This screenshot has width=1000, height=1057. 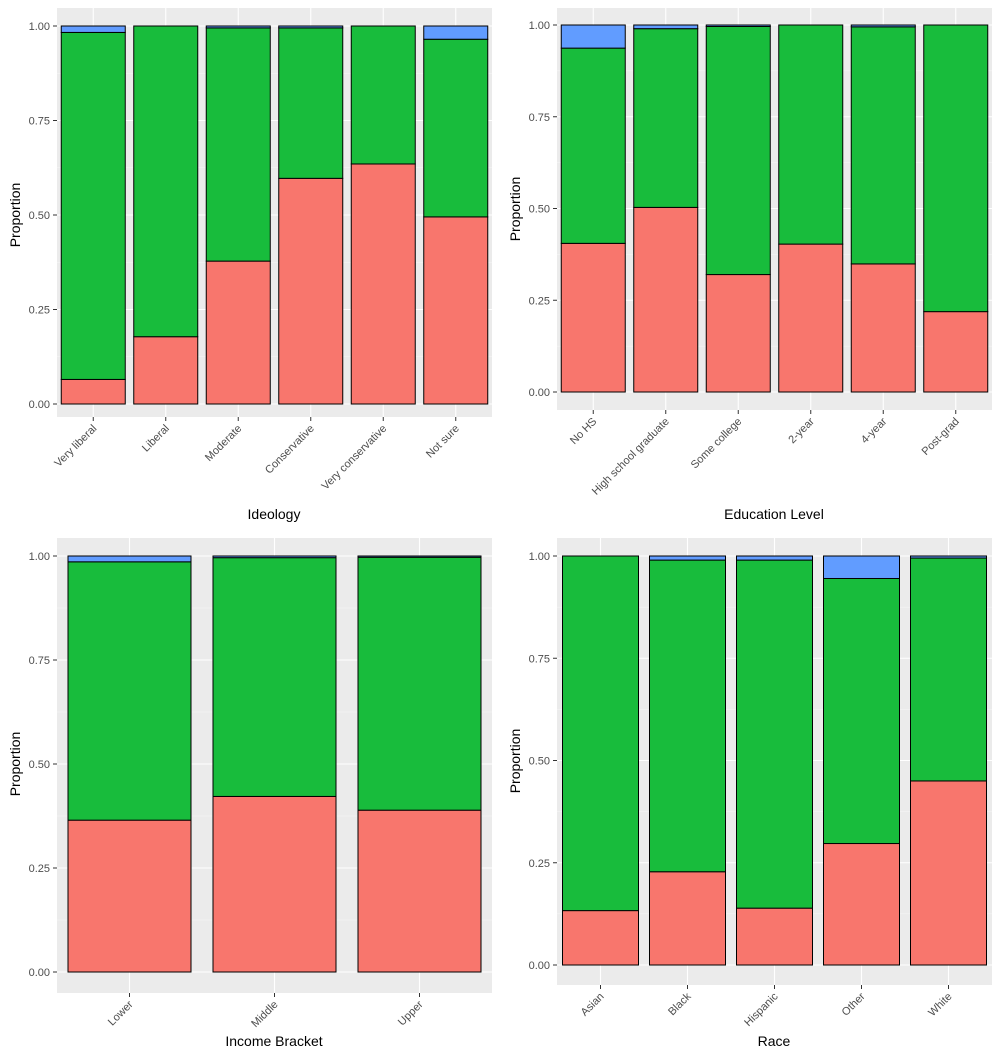 I want to click on x-tick-label: Black, so click(x=680, y=1004).